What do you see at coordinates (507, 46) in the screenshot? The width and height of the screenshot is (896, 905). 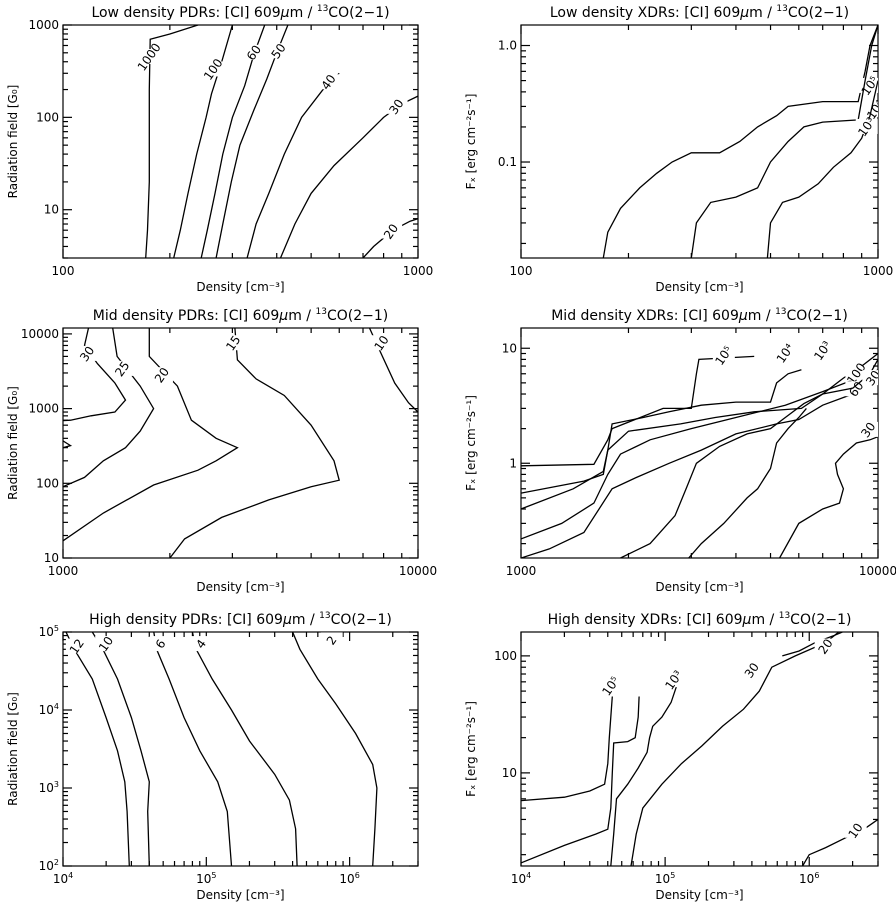 I see `y-tick-label: 1.0` at bounding box center [507, 46].